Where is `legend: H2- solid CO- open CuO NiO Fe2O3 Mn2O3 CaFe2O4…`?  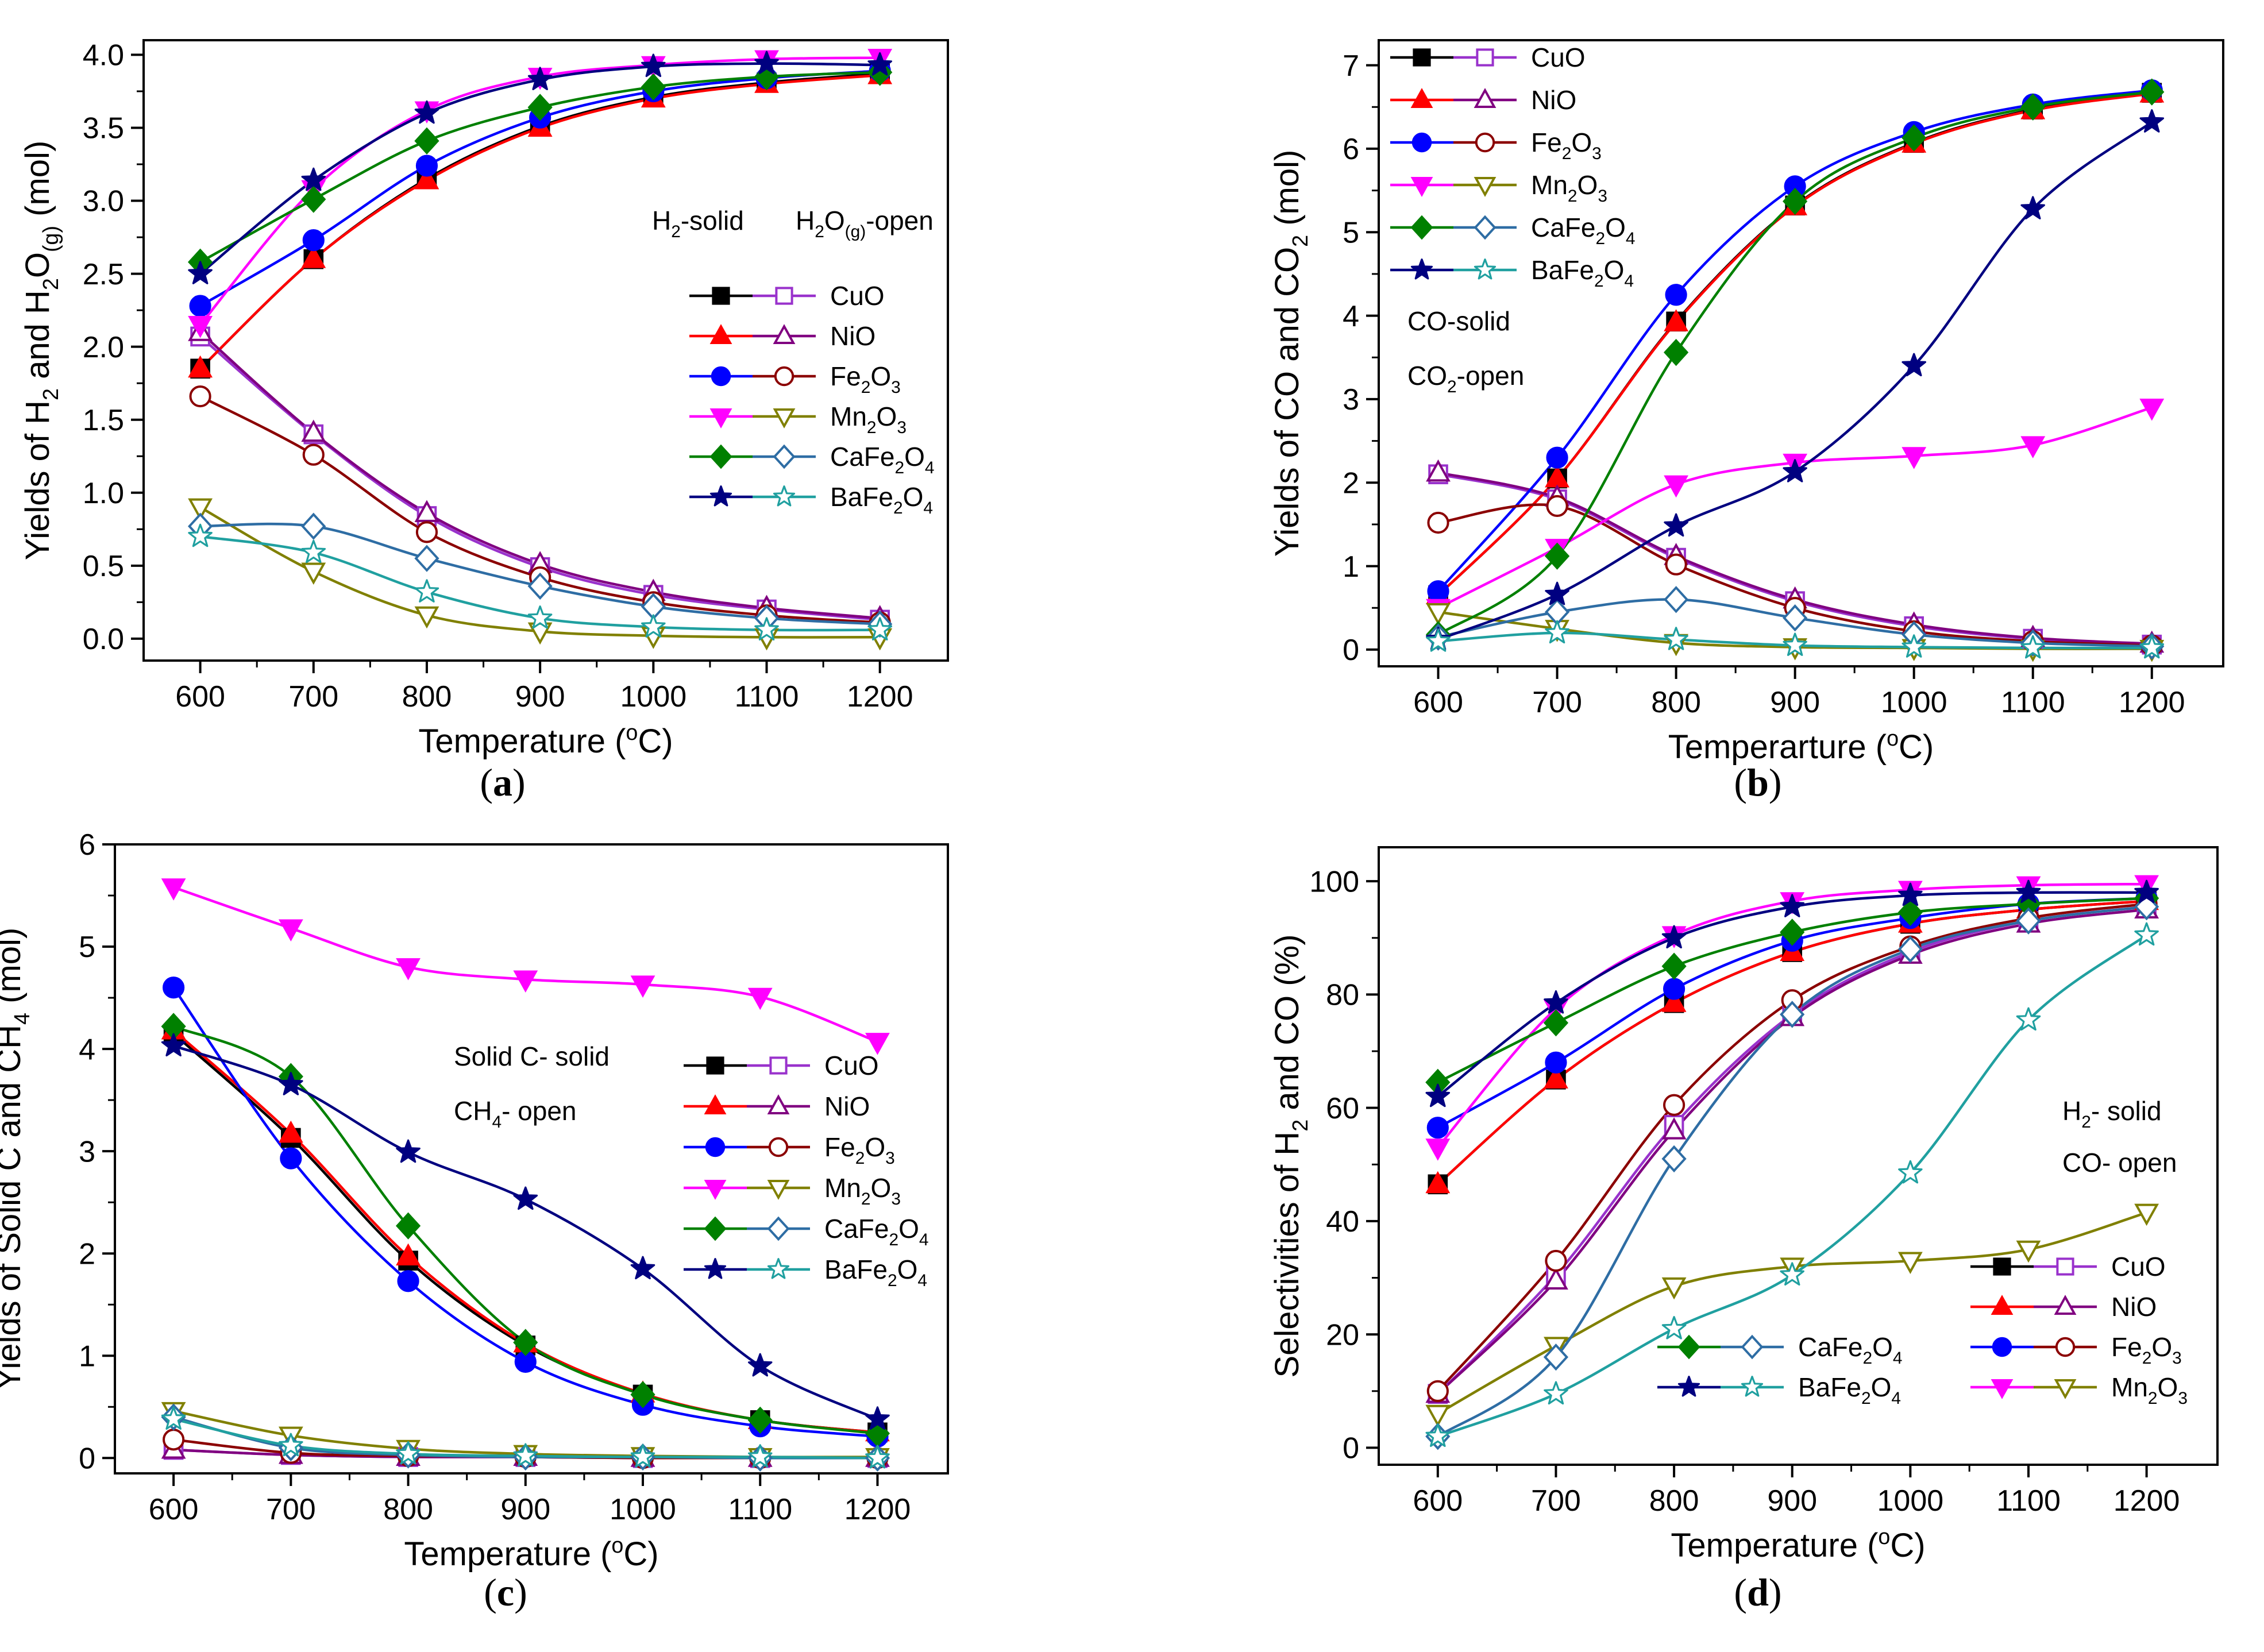 legend: H2- solid CO- open CuO NiO Fe2O3 Mn2O3 CaFe2O4… is located at coordinates (1922, 1252).